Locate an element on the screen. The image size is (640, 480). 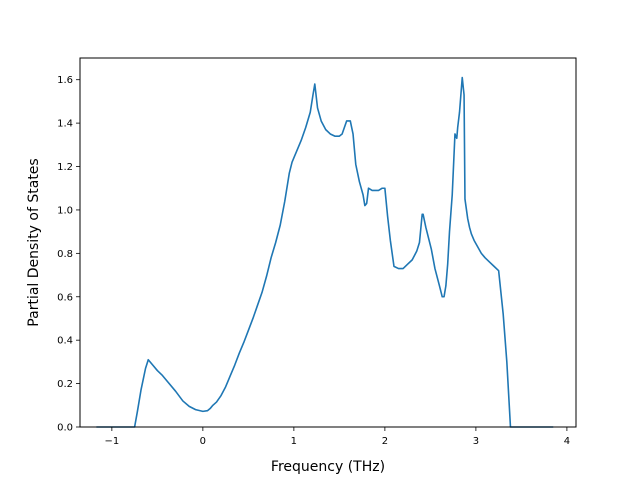
x-tick-label: 3 is located at coordinates (476, 441).